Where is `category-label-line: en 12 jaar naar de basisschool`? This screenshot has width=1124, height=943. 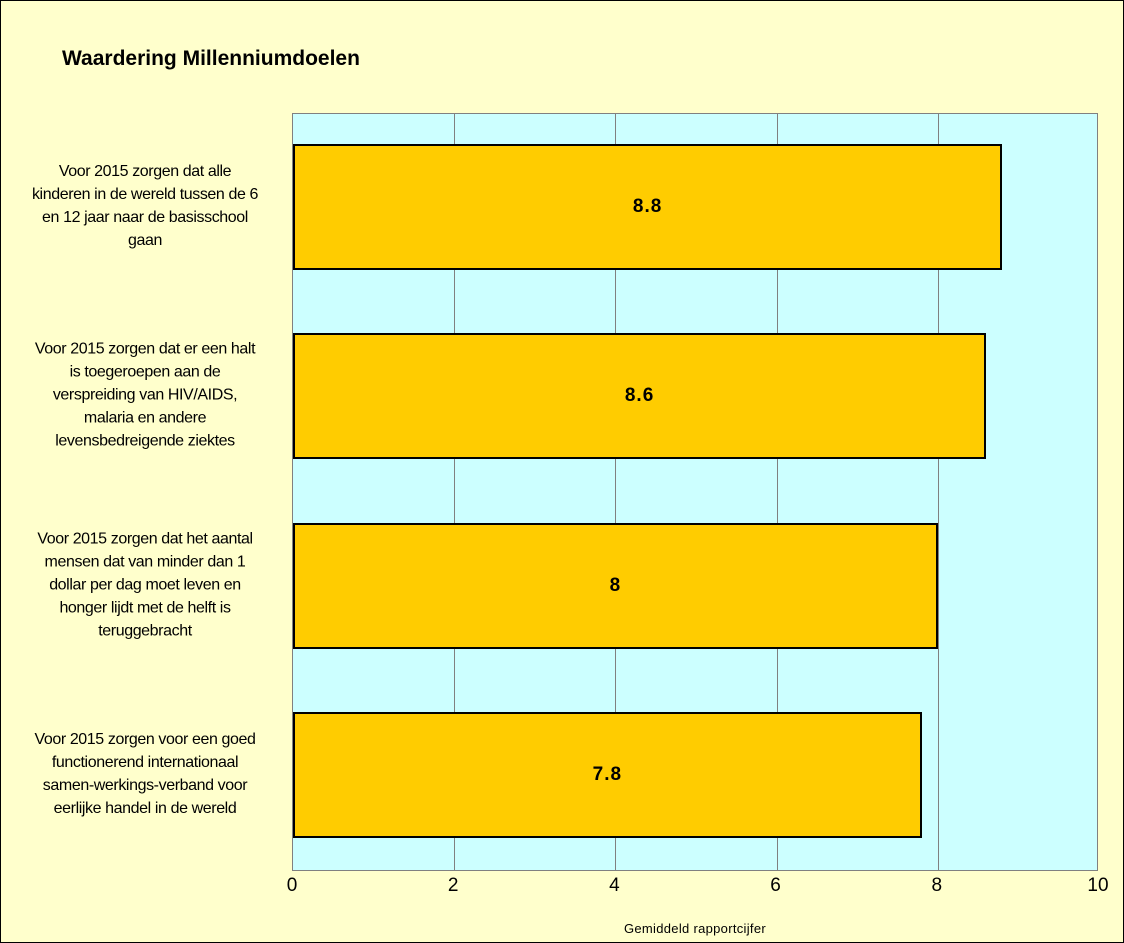 category-label-line: en 12 jaar naar de basisschool is located at coordinates (145, 217).